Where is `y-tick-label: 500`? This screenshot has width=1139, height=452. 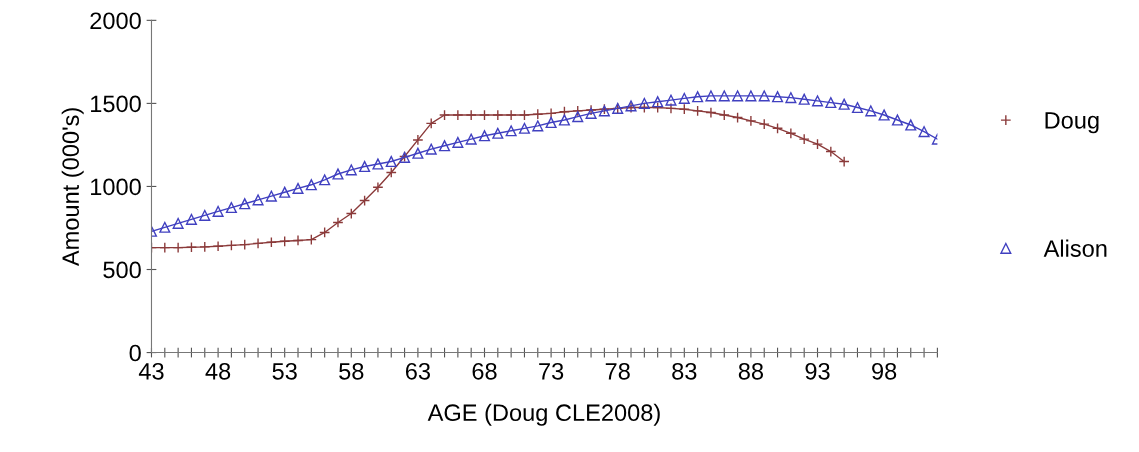
y-tick-label: 500 is located at coordinates (122, 270).